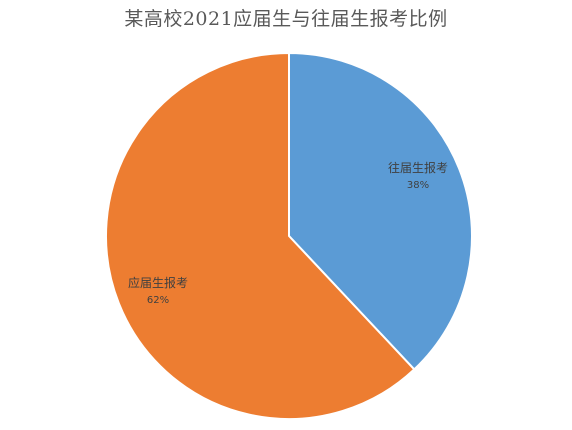 This screenshot has width=572, height=430. I want to click on chart-title: 某高校2021应届生与往届生报考比例, so click(286, 19).